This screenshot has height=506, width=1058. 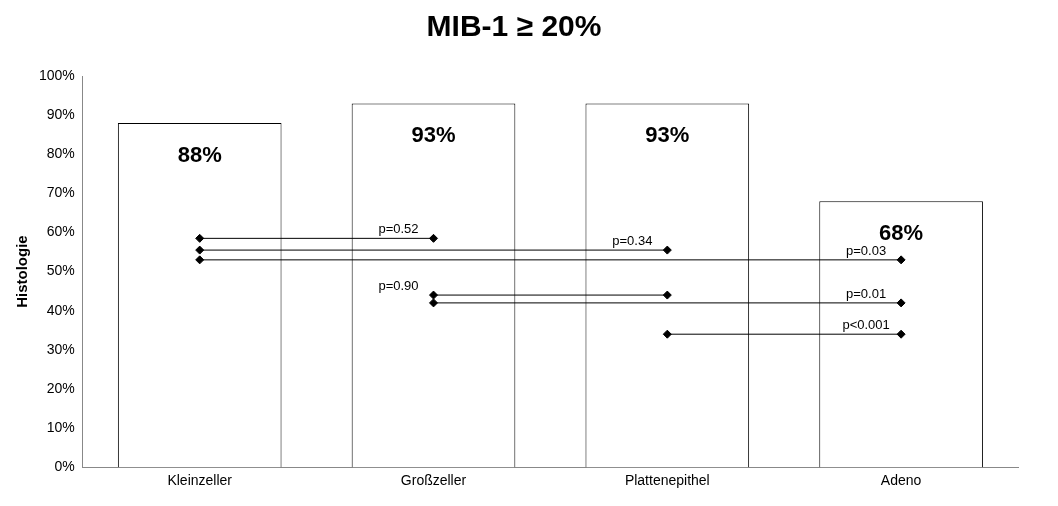 I want to click on annotation: p=0.90, so click(x=398, y=286).